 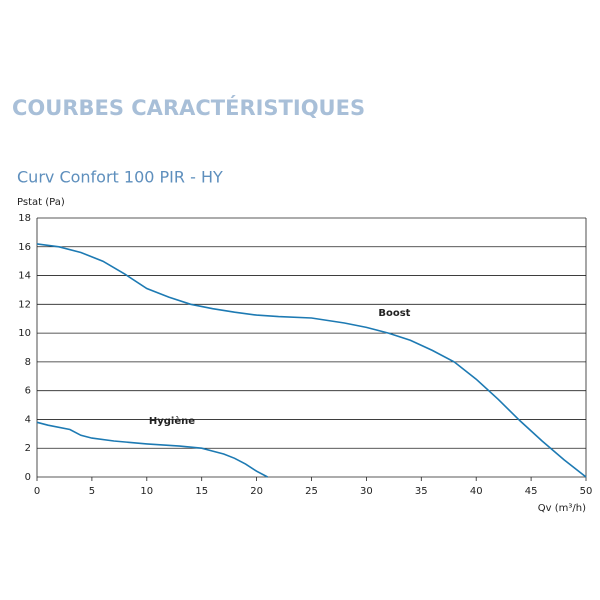 What do you see at coordinates (28, 448) in the screenshot?
I see `y-tick-label: 2` at bounding box center [28, 448].